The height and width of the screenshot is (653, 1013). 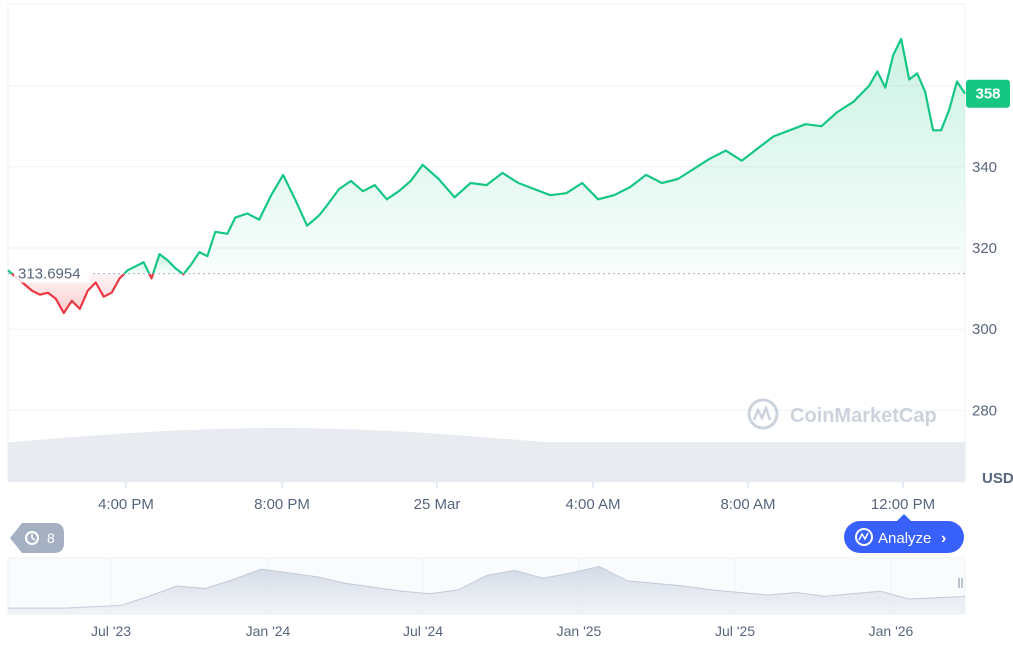 I want to click on y-tick-label: 300, so click(x=984, y=329).